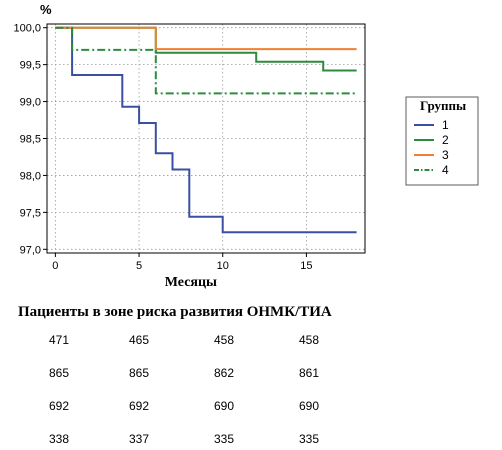  I want to click on x-axis-label: Месяцы, so click(191, 282).